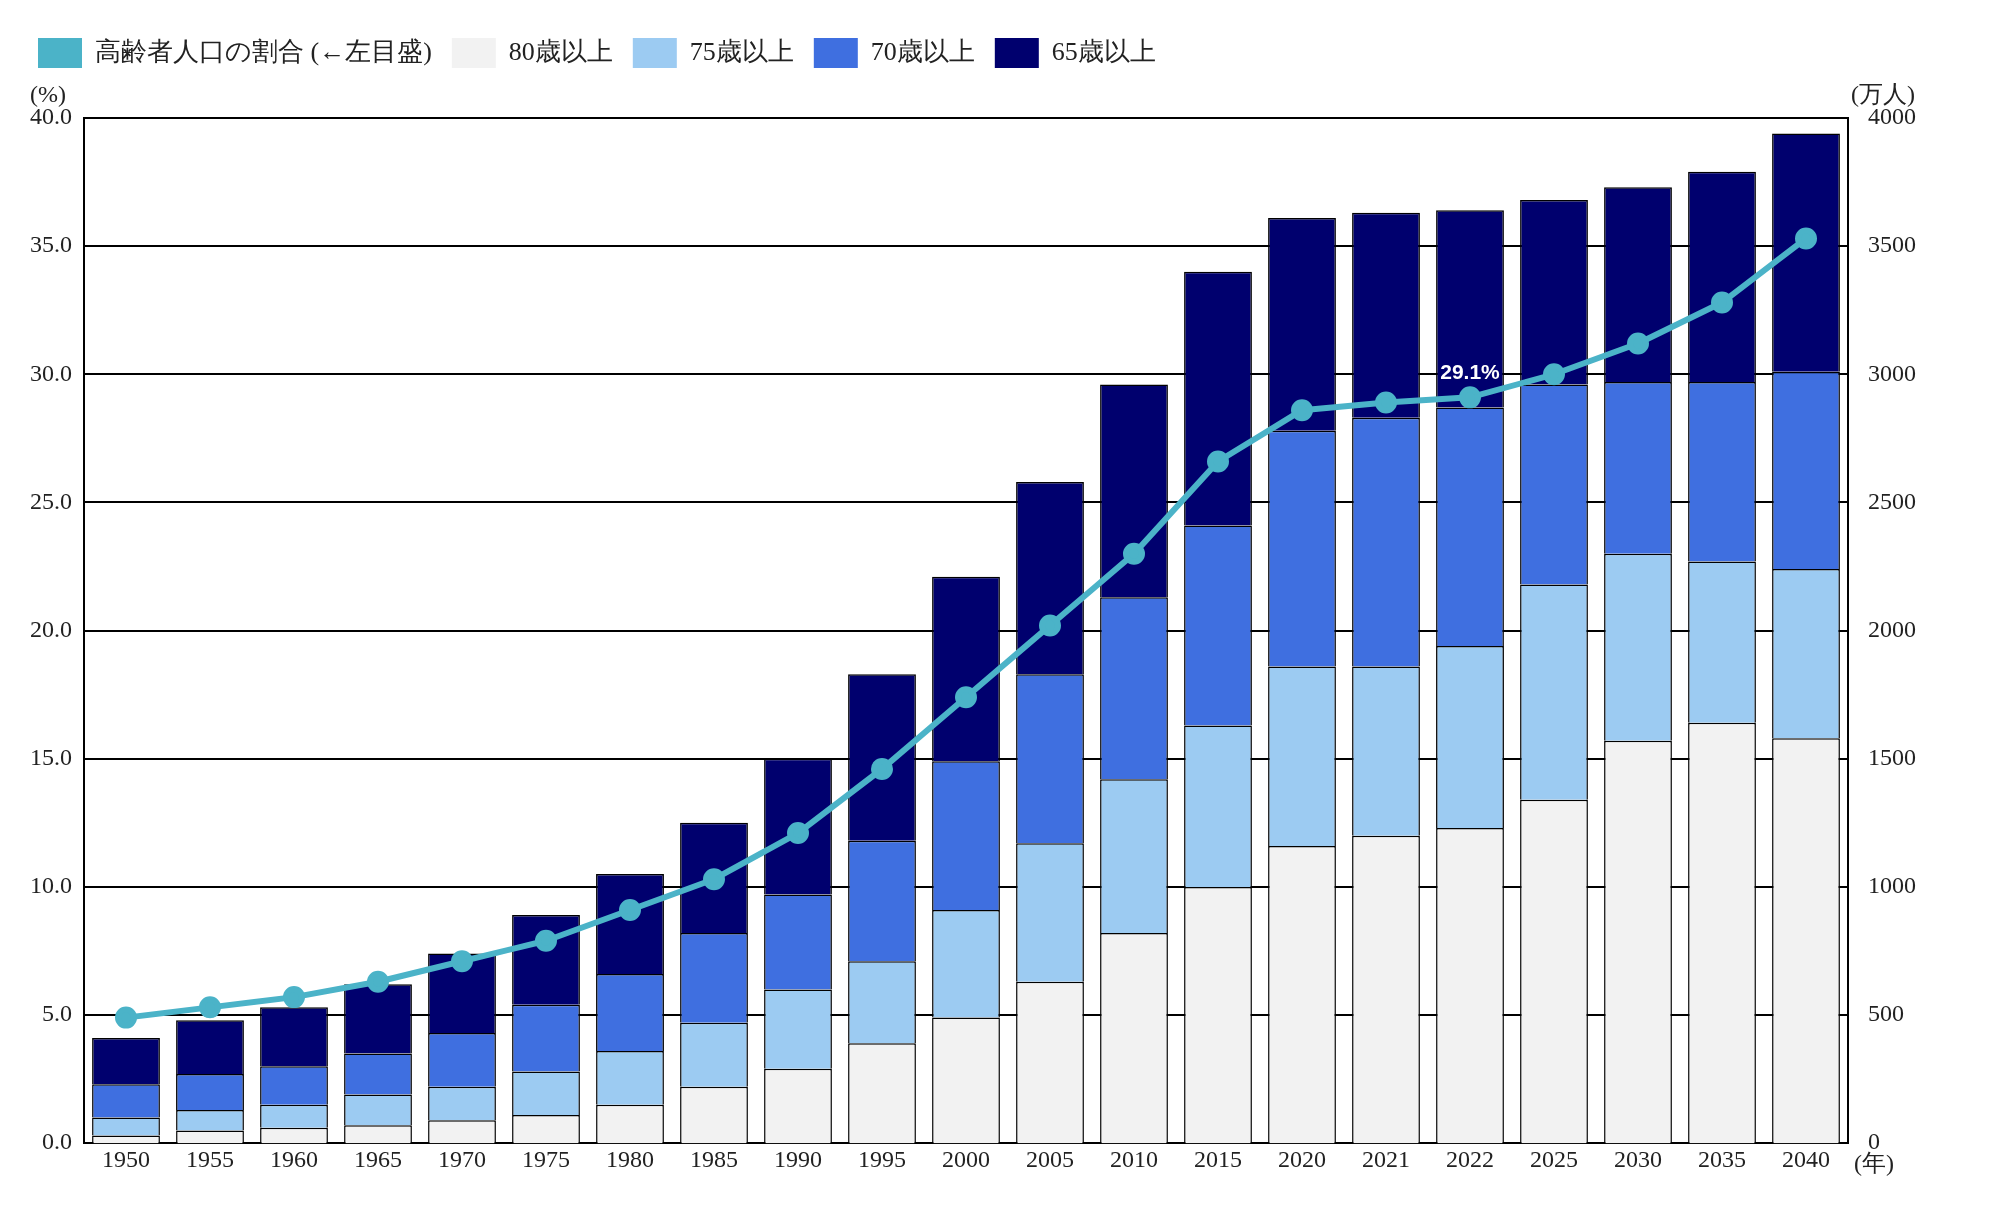 This screenshot has width=2007, height=1225. Describe the element at coordinates (922, 51) in the screenshot. I see `legend-label: 70歳以上` at that location.